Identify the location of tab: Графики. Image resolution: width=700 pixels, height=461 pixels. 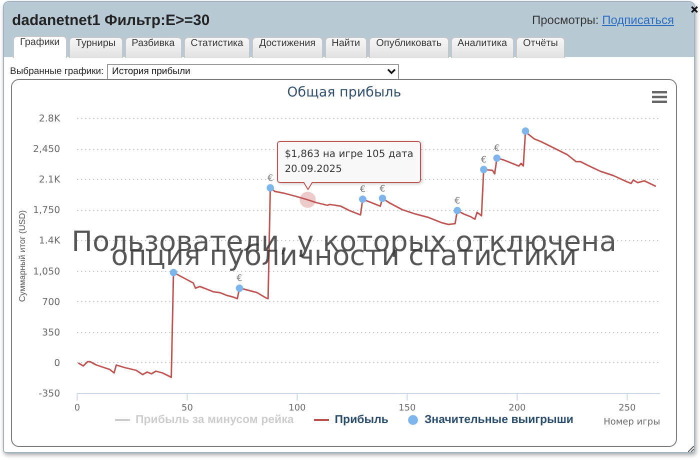
(40, 47).